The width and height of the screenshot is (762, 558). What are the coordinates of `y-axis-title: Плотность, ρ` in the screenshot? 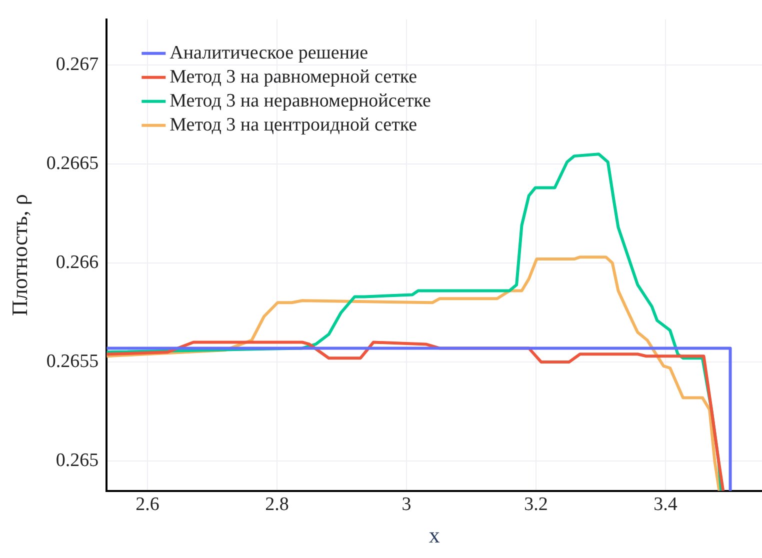 It's located at (19, 255).